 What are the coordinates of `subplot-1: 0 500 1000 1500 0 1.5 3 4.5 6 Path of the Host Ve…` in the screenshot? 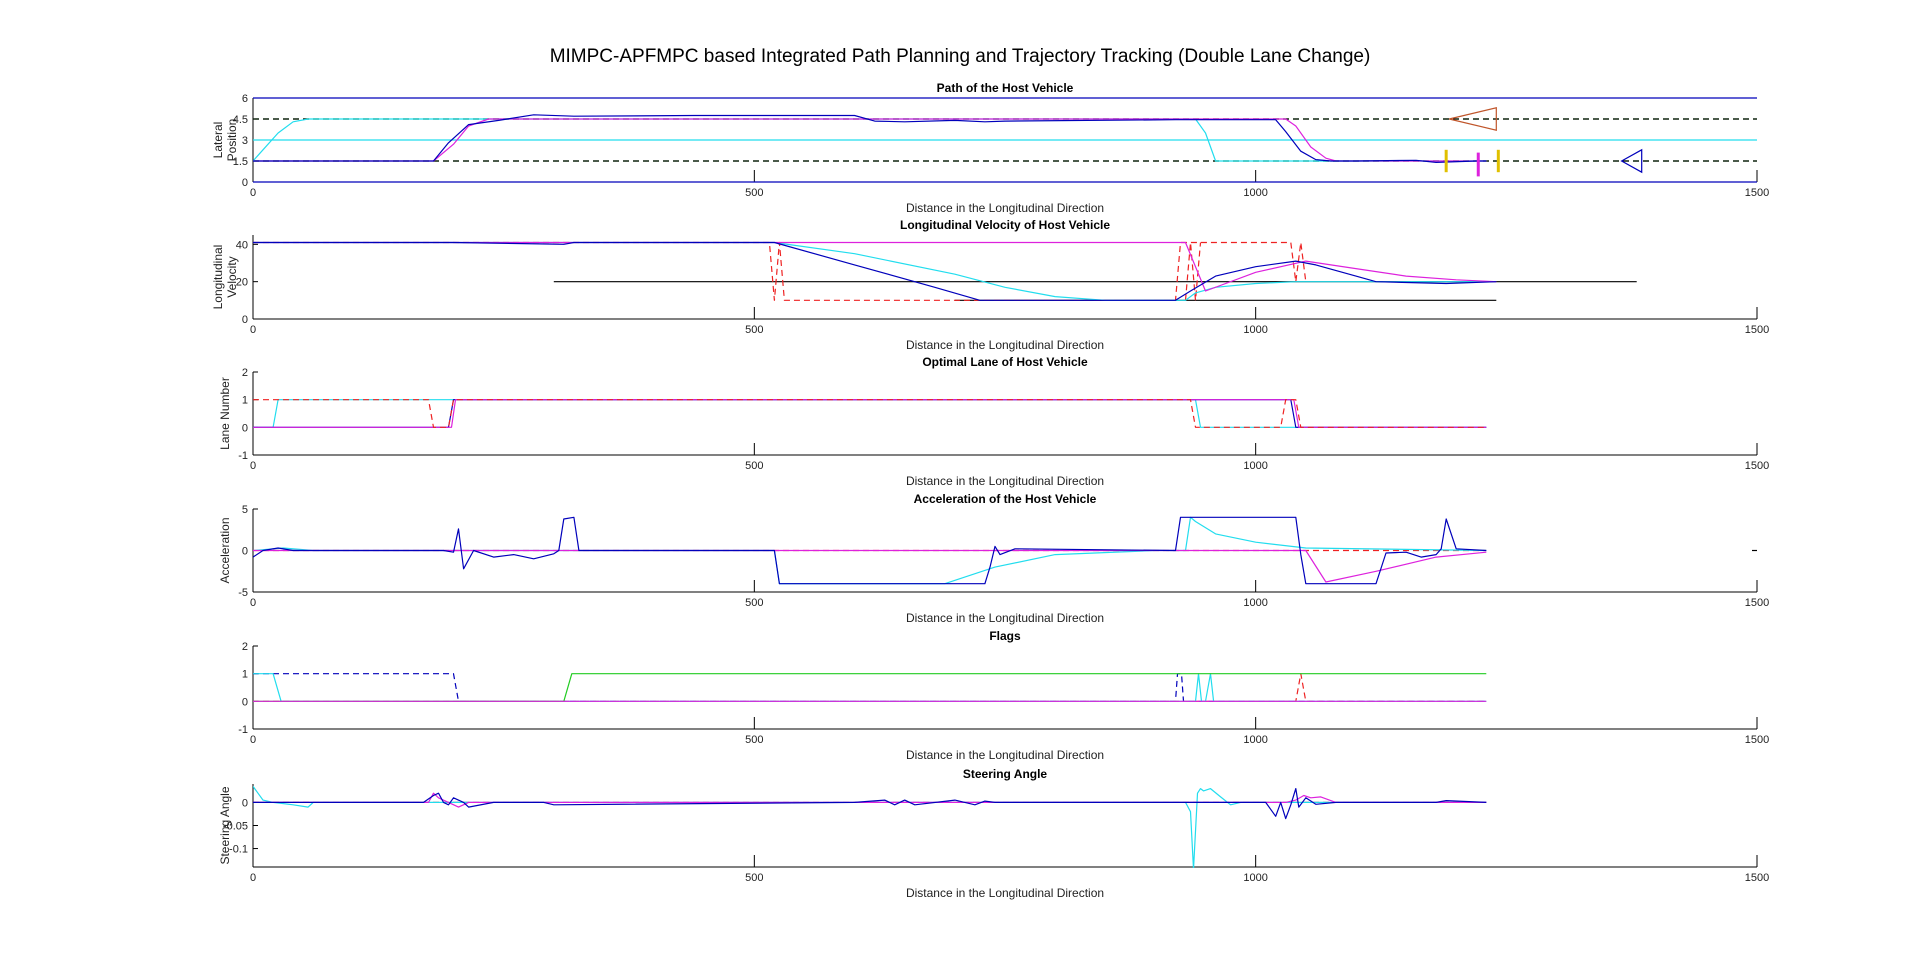 It's located at (990, 148).